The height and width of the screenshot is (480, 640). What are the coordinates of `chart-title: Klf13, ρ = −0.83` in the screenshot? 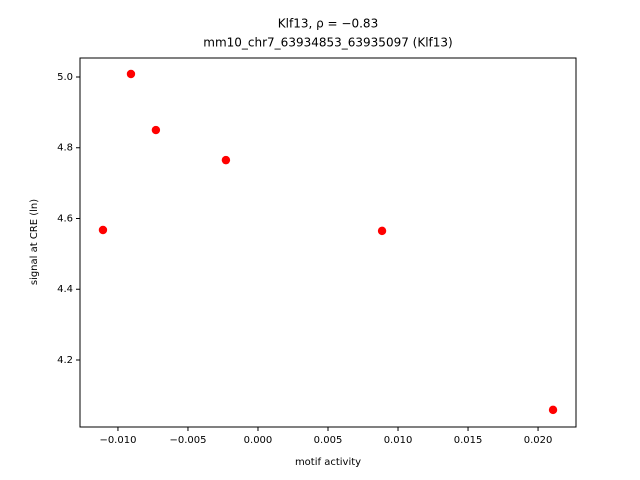 It's located at (328, 24).